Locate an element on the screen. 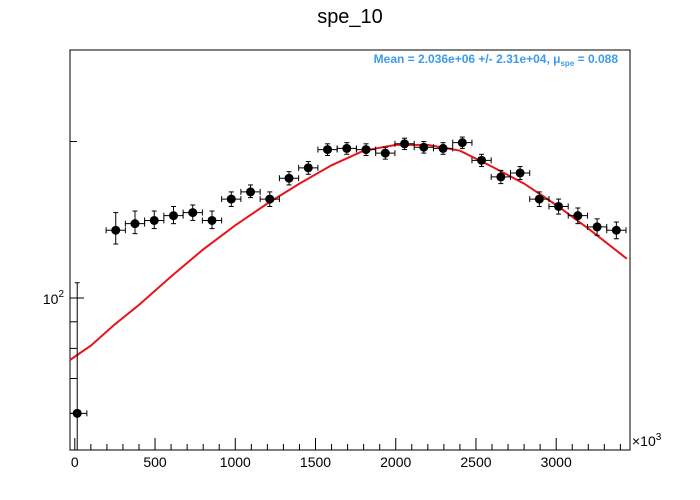 Image resolution: width=700 pixels, height=500 pixels. chart-title: spe_10 is located at coordinates (350, 17).